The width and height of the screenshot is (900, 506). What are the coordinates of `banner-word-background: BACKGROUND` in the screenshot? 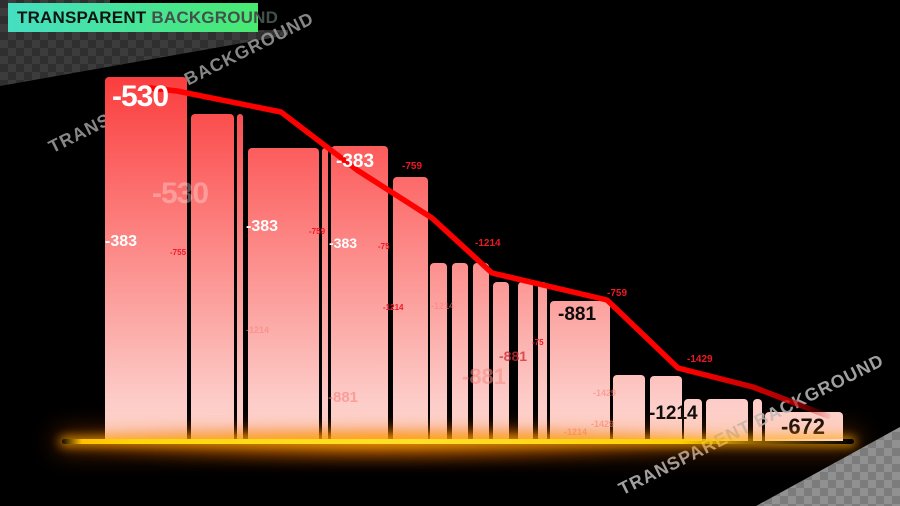 It's located at (215, 17).